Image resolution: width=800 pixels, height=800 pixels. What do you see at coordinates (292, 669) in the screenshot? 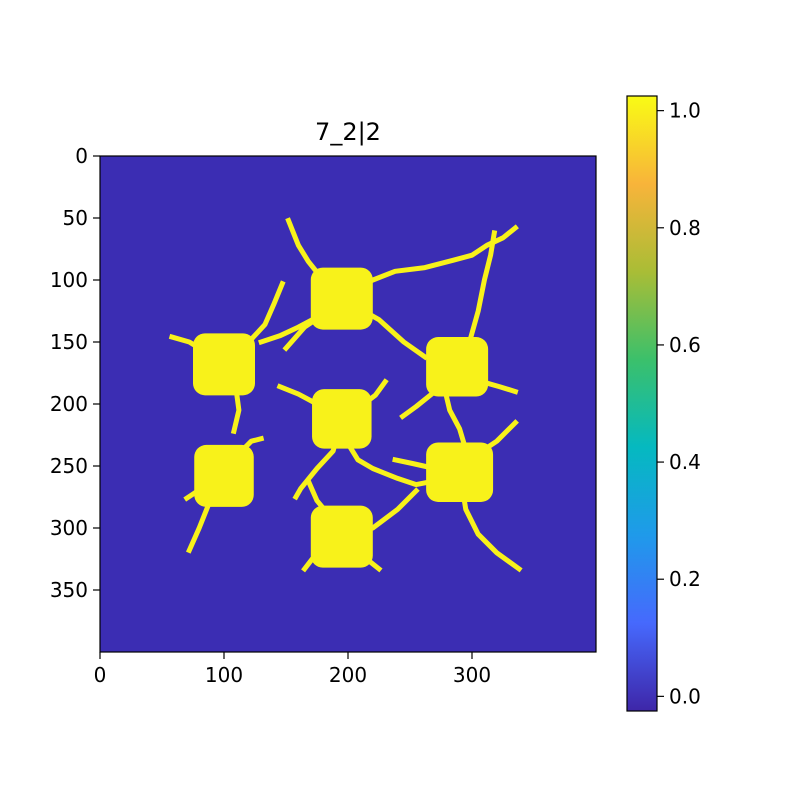
I see `x-axis: 0 100 200 300` at bounding box center [292, 669].